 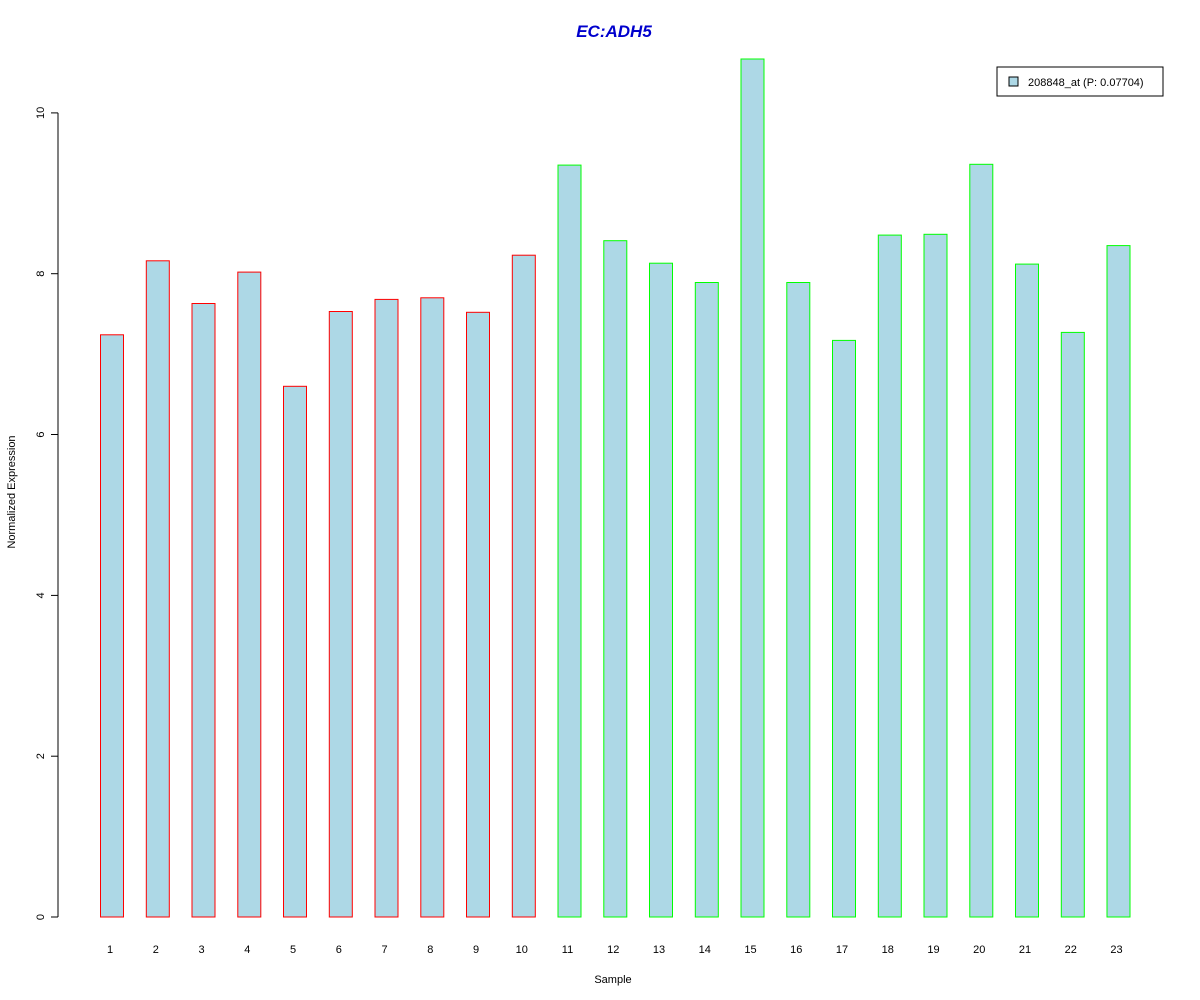 What do you see at coordinates (1086, 83) in the screenshot?
I see `legend-entry-label: 208848_at (P: 0.07704)` at bounding box center [1086, 83].